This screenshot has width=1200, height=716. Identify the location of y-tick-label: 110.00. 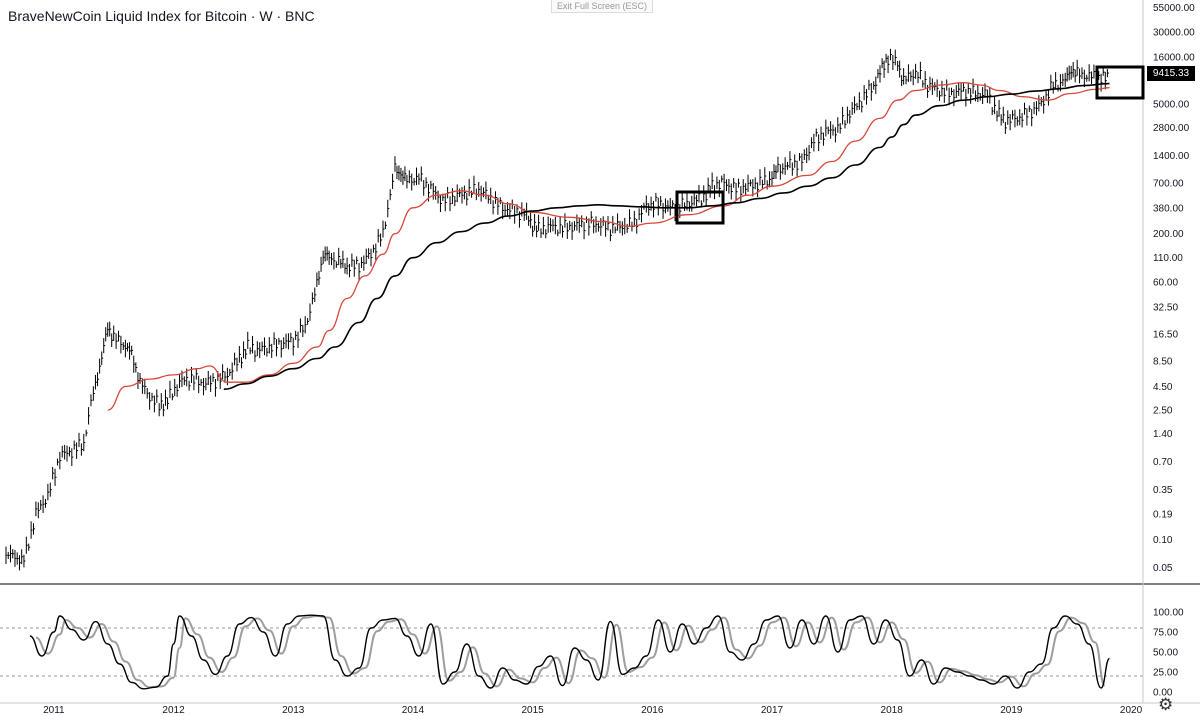
(1168, 258).